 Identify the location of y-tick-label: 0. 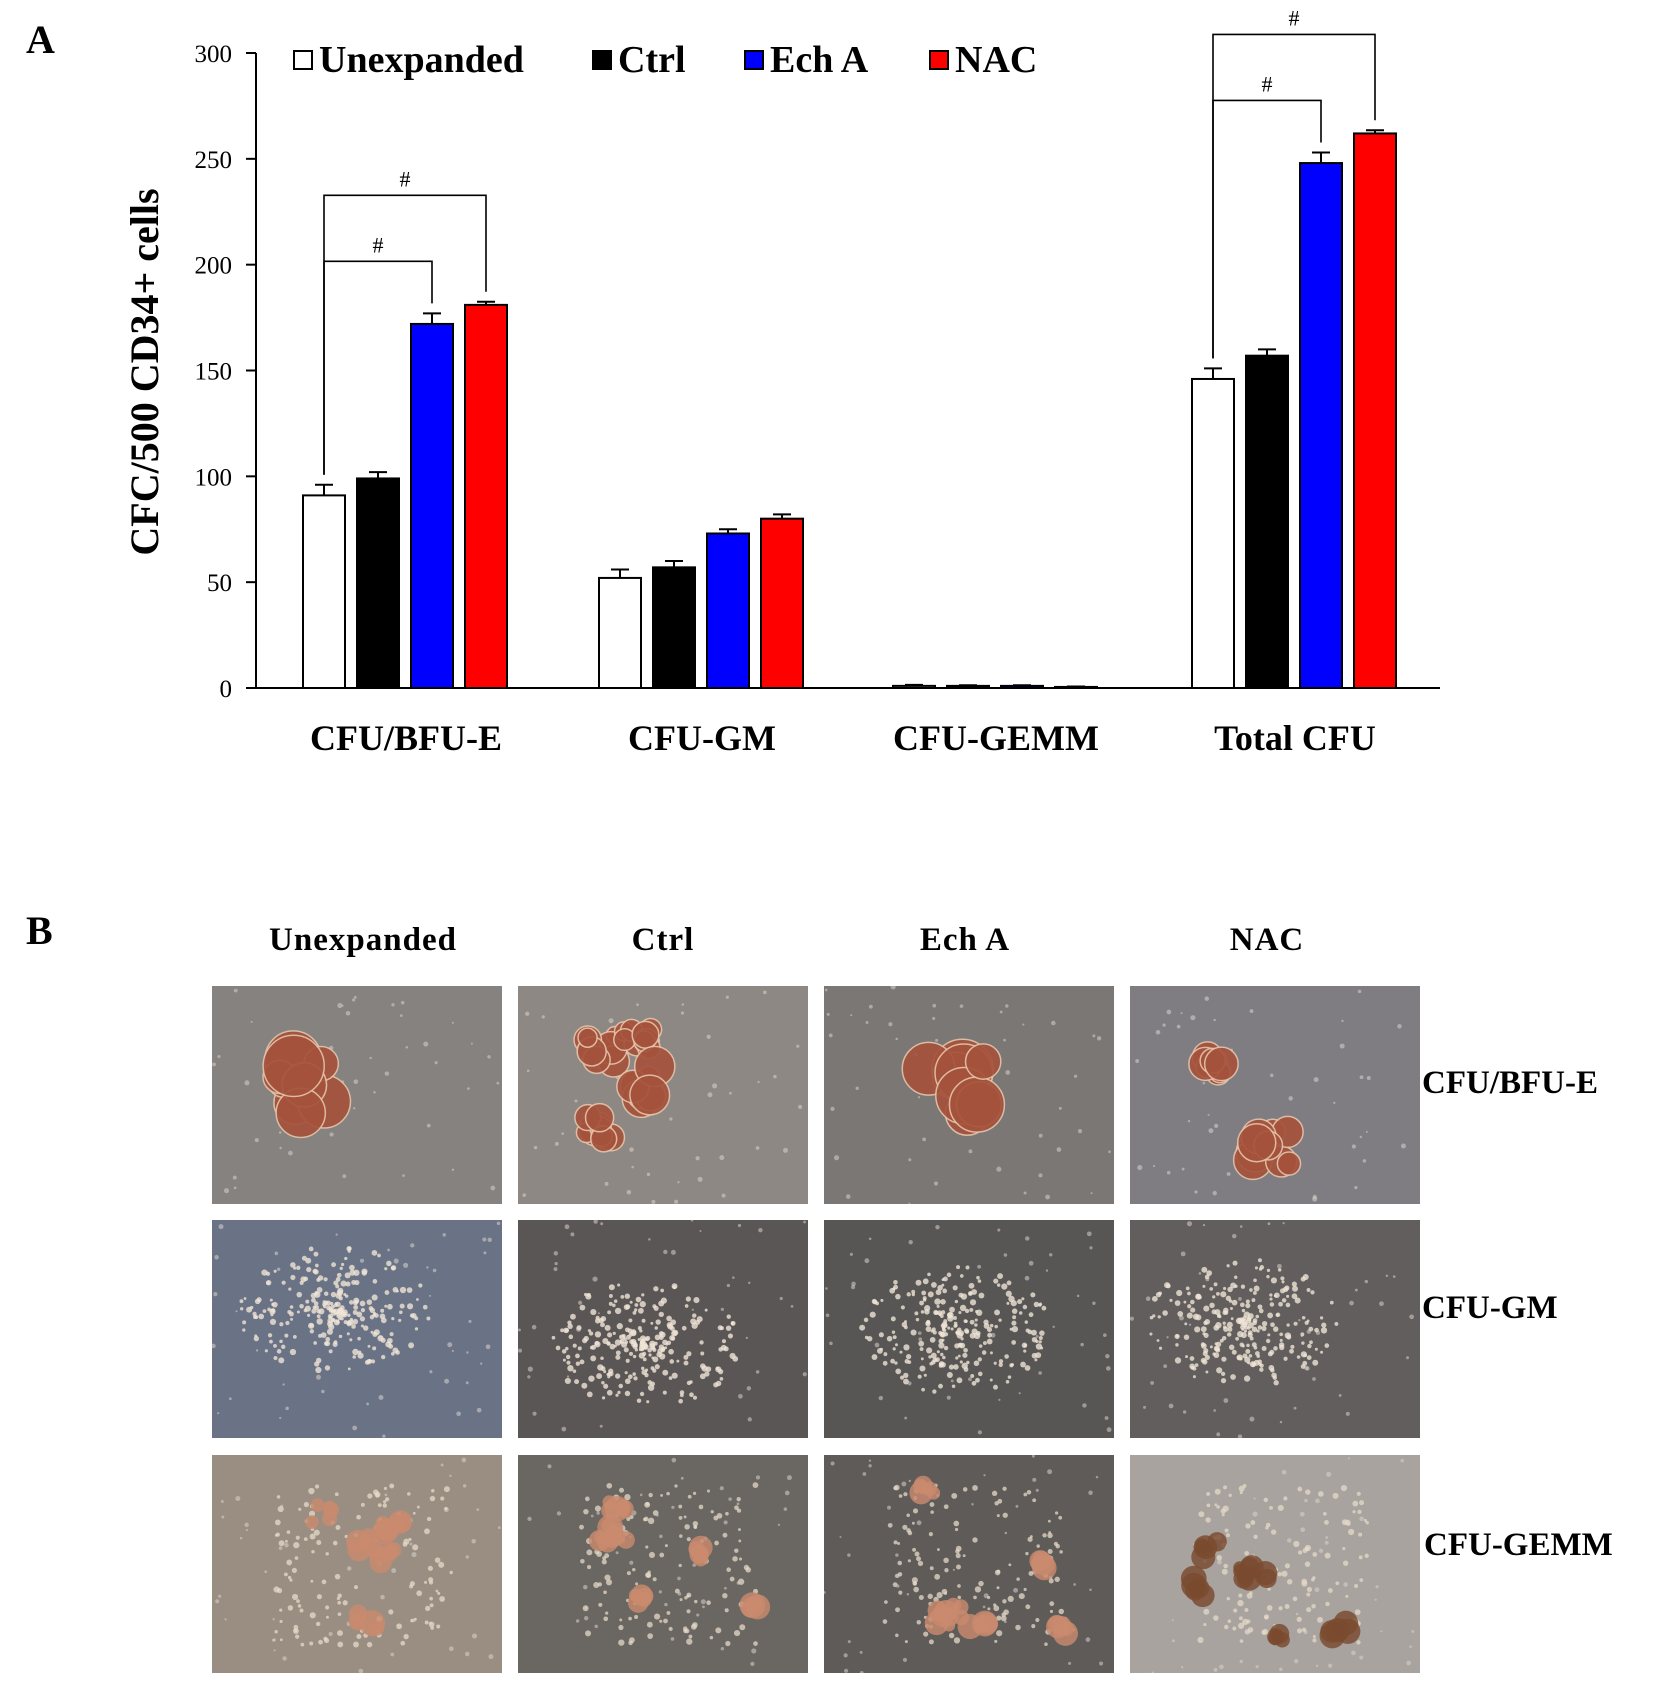
(226, 689).